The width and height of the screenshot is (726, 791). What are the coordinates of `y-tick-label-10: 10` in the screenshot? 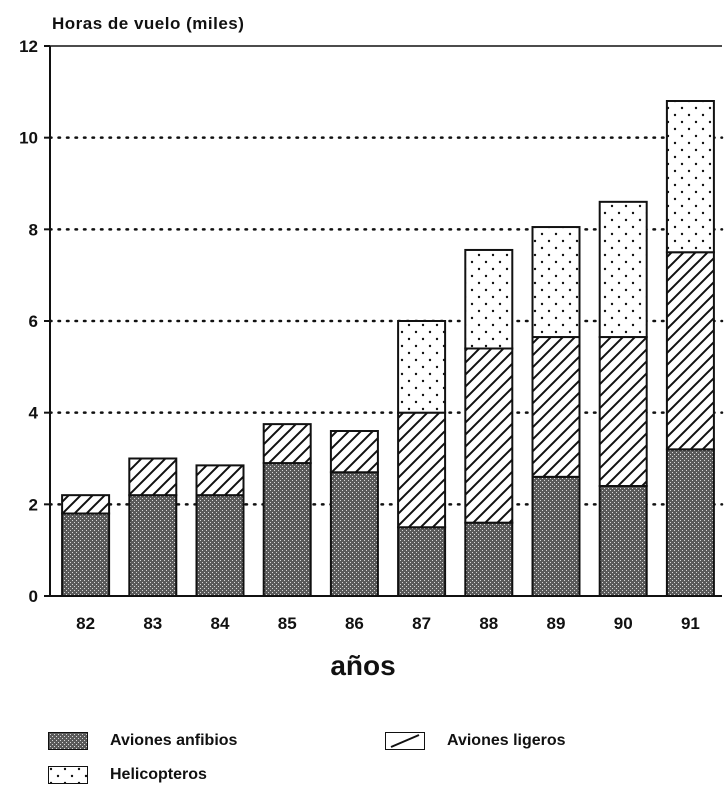 It's located at (28, 138).